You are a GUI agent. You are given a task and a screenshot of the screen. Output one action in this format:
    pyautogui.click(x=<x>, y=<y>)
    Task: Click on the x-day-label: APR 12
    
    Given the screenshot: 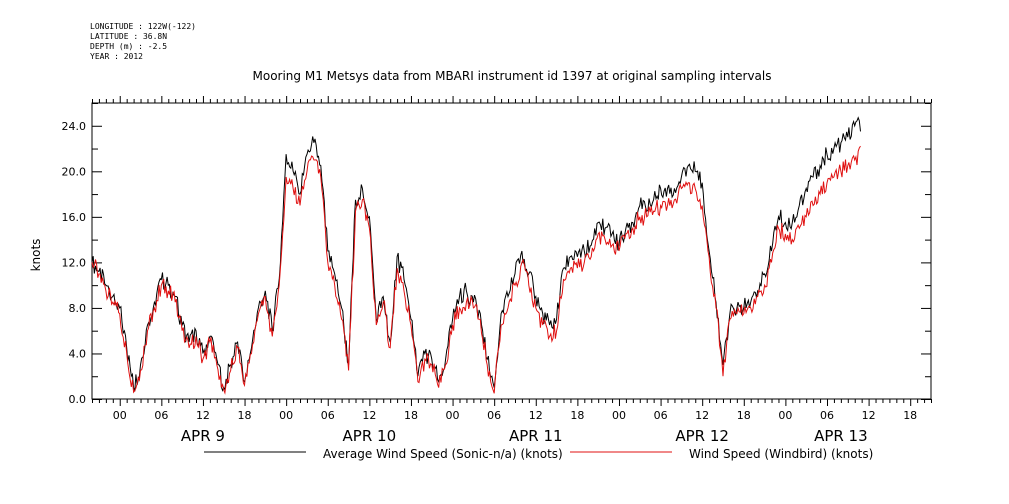 What is the action you would take?
    pyautogui.click(x=702, y=436)
    